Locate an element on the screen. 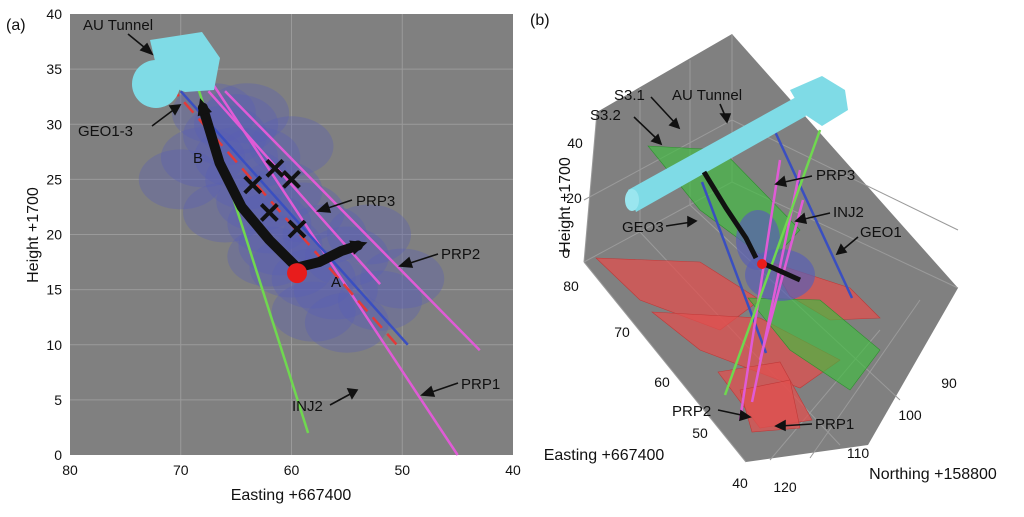  tick-label-y: 5 is located at coordinates (58, 400).